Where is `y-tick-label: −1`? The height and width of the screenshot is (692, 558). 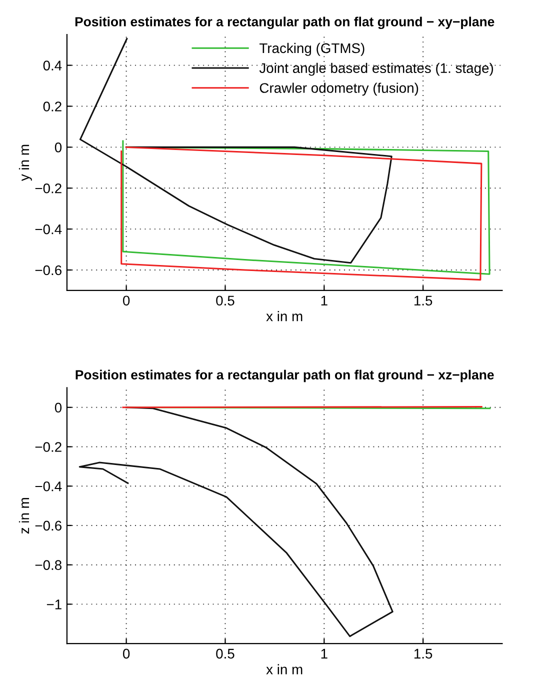 y-tick-label: −1 is located at coordinates (54, 605).